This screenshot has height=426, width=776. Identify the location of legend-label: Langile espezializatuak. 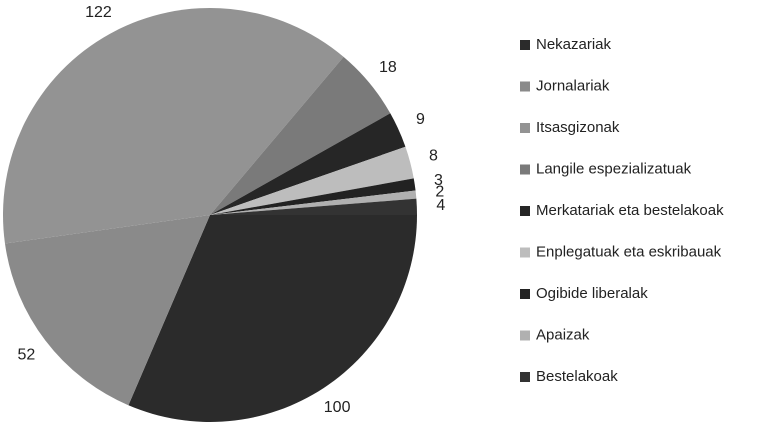
(614, 168).